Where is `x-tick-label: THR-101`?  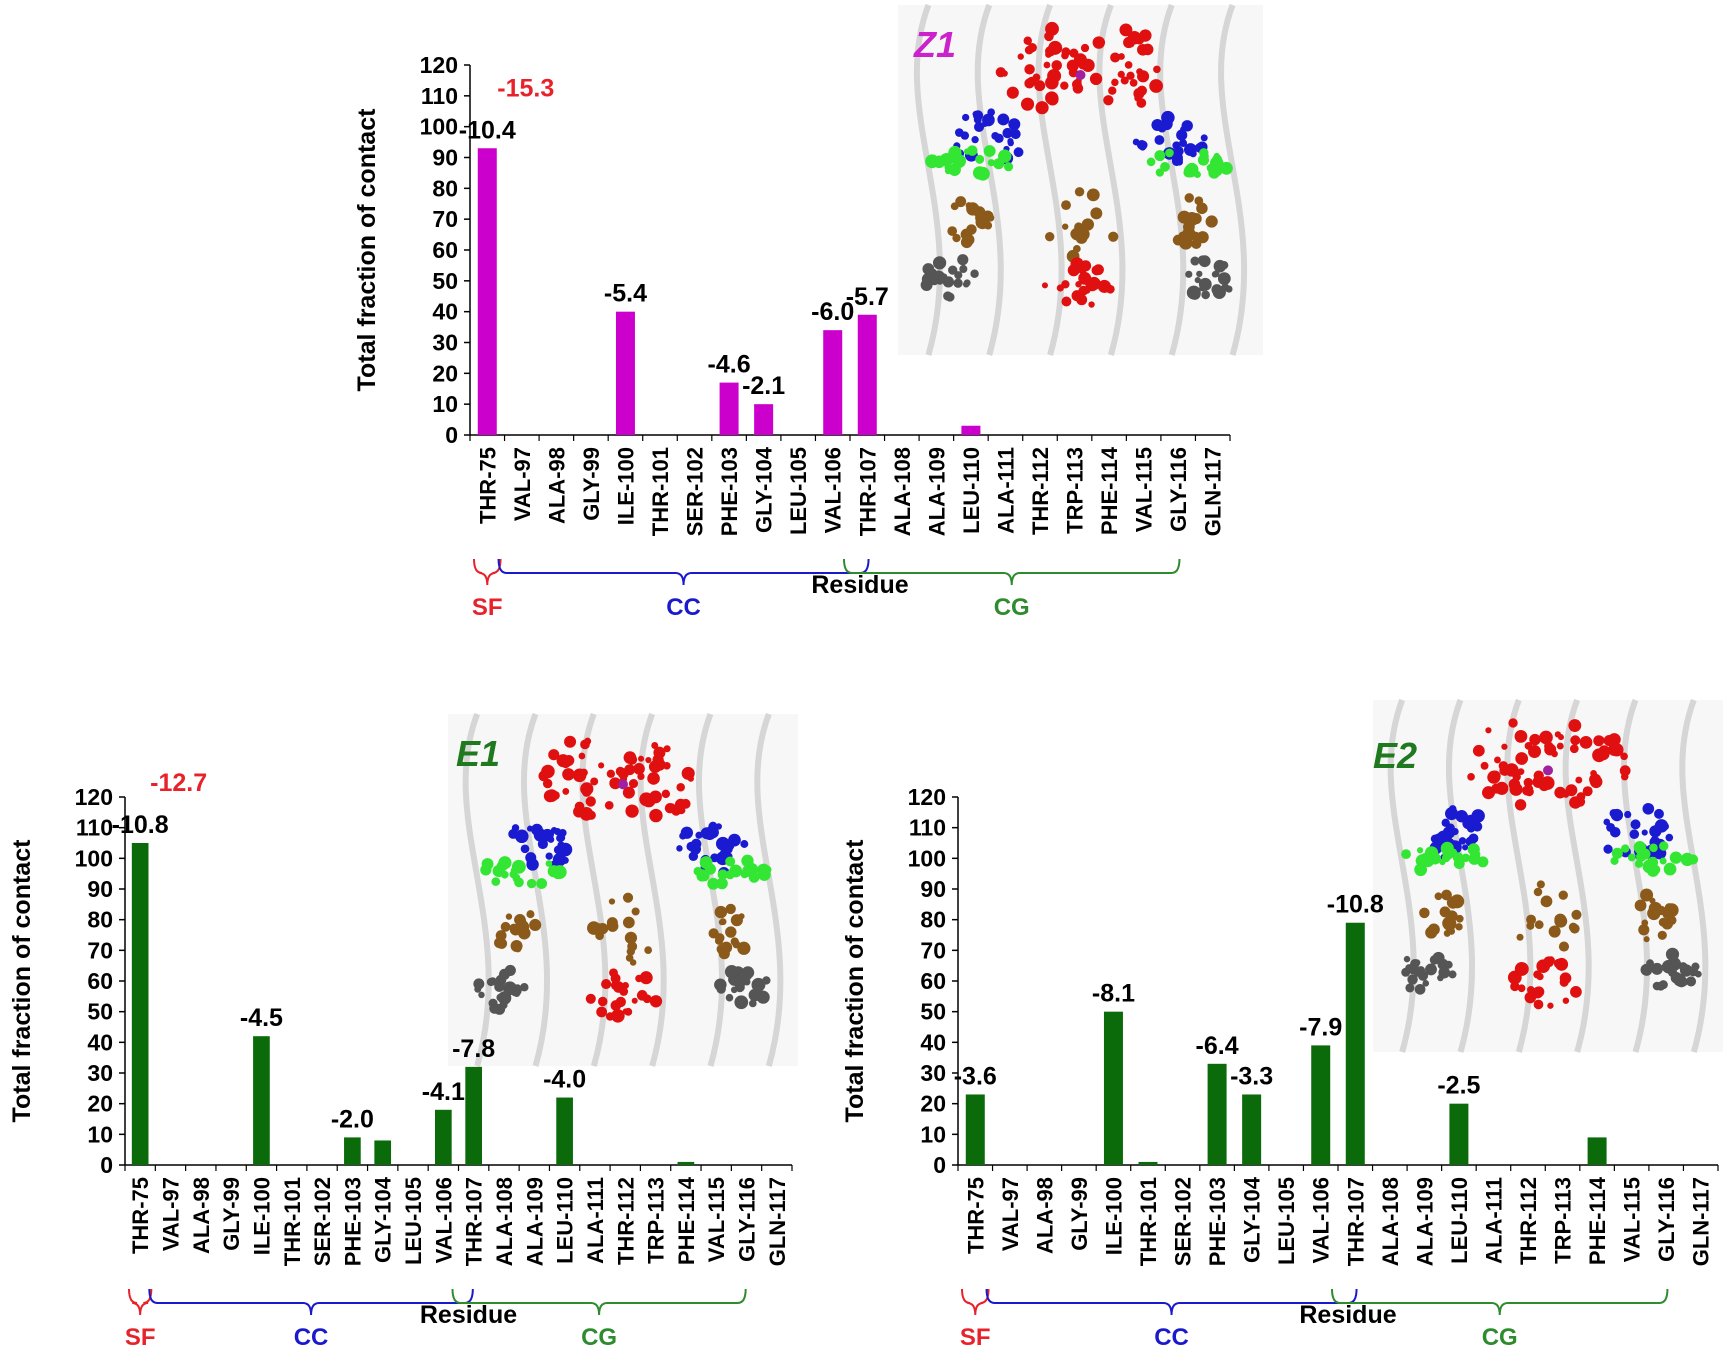 x-tick-label: THR-101 is located at coordinates (660, 491).